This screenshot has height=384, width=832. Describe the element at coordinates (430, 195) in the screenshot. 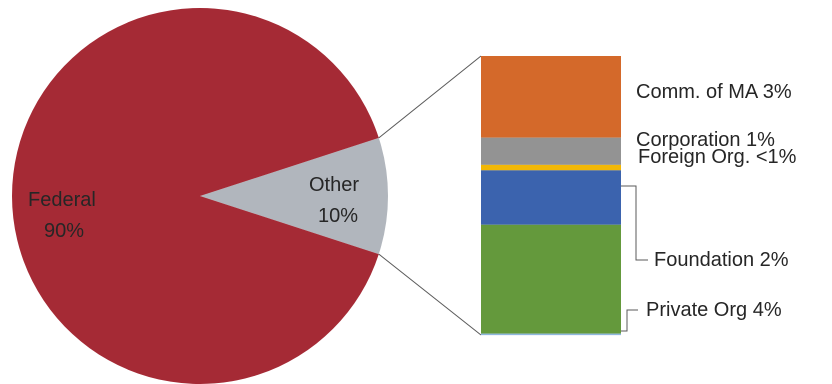

I see `connector-lines` at that location.